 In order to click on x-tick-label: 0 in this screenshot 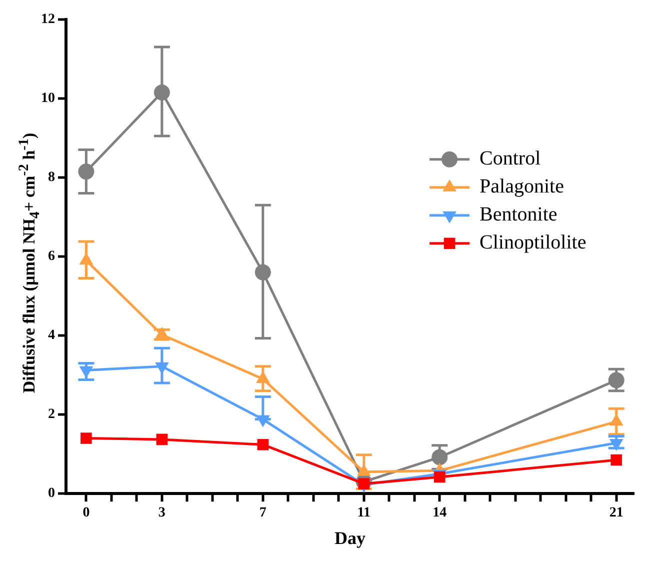, I will do `click(86, 513)`.